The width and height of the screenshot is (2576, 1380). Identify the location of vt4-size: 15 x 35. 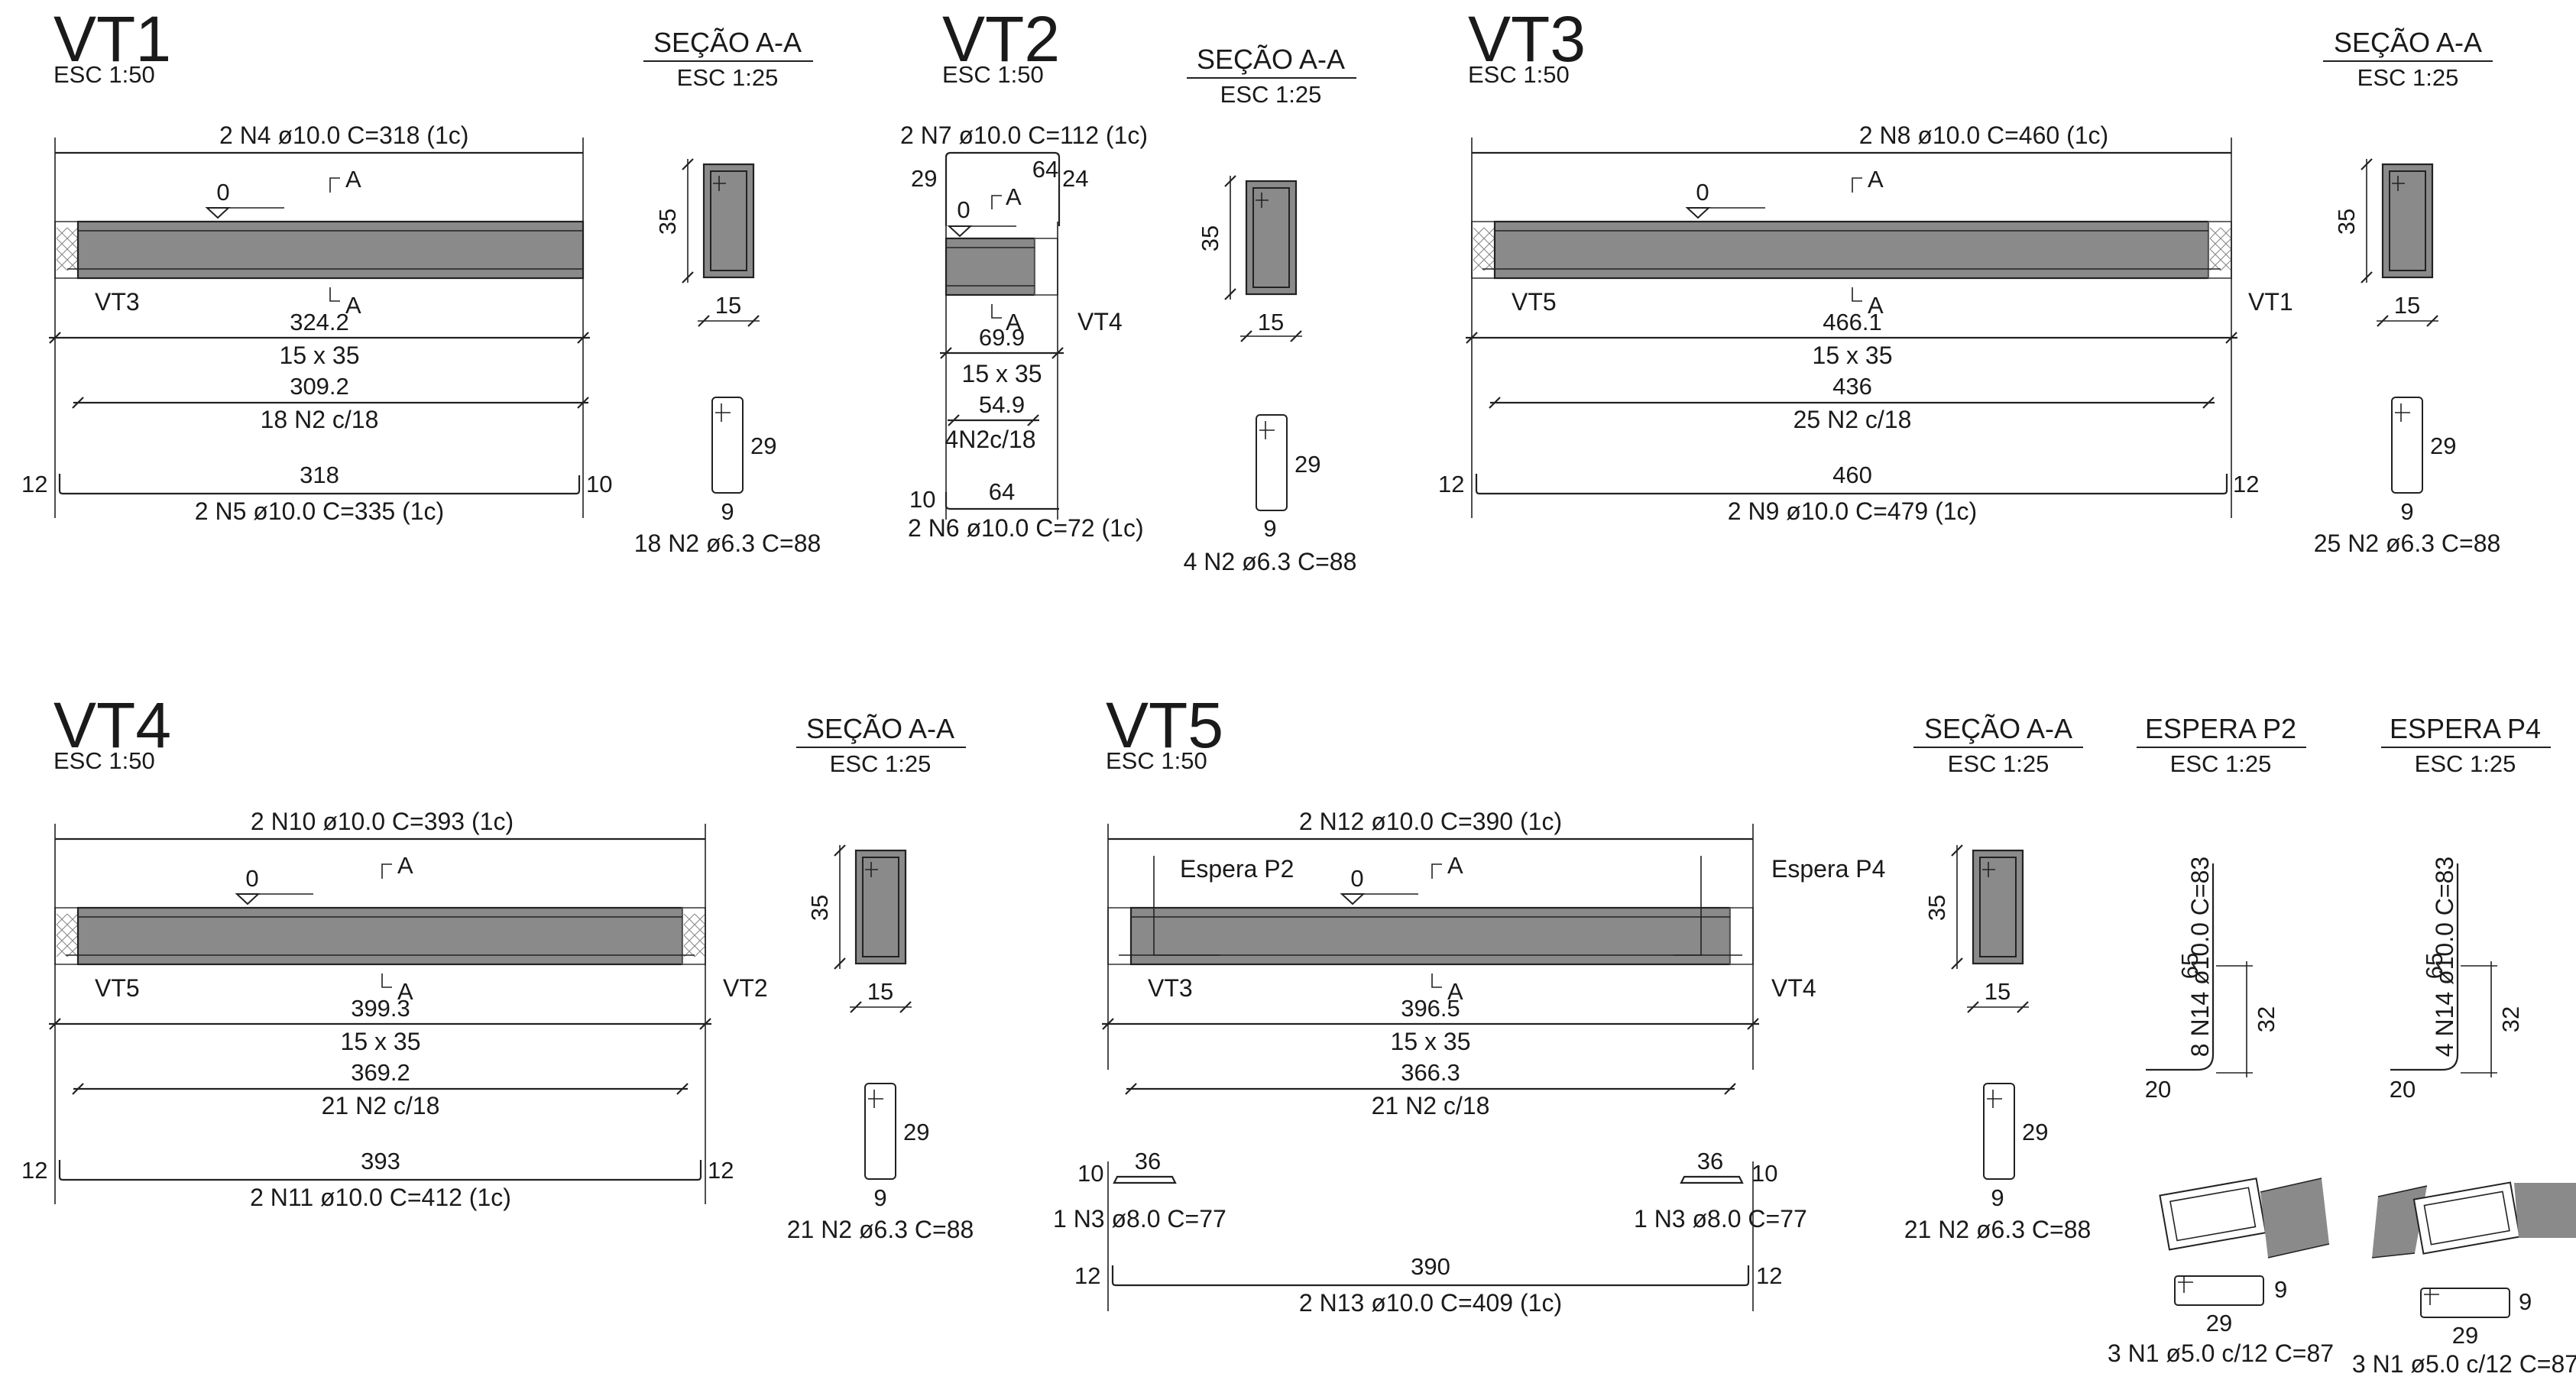
(381, 1041).